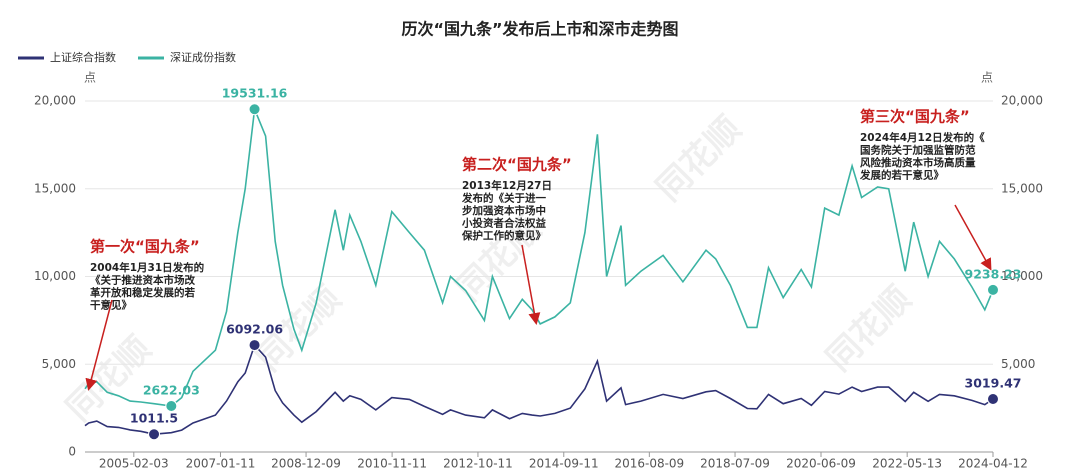 The height and width of the screenshot is (471, 1080). I want to click on annotation-text: 小投资者合法权益, so click(503, 223).